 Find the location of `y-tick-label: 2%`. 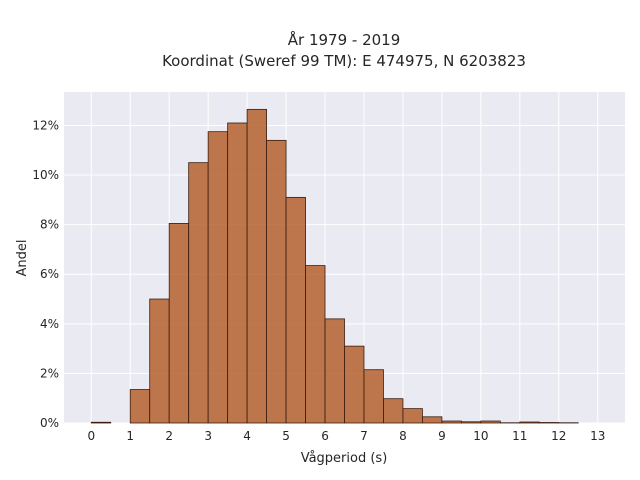

y-tick-label: 2% is located at coordinates (49, 373).